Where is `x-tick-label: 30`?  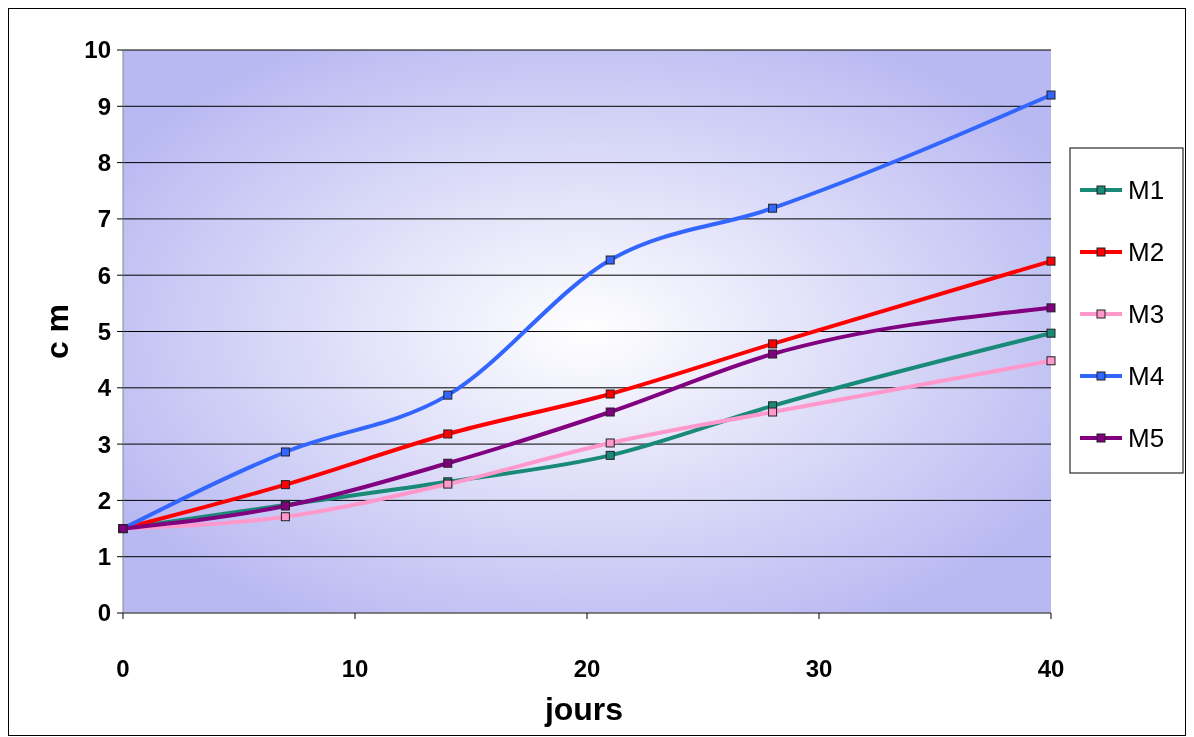
x-tick-label: 30 is located at coordinates (819, 668).